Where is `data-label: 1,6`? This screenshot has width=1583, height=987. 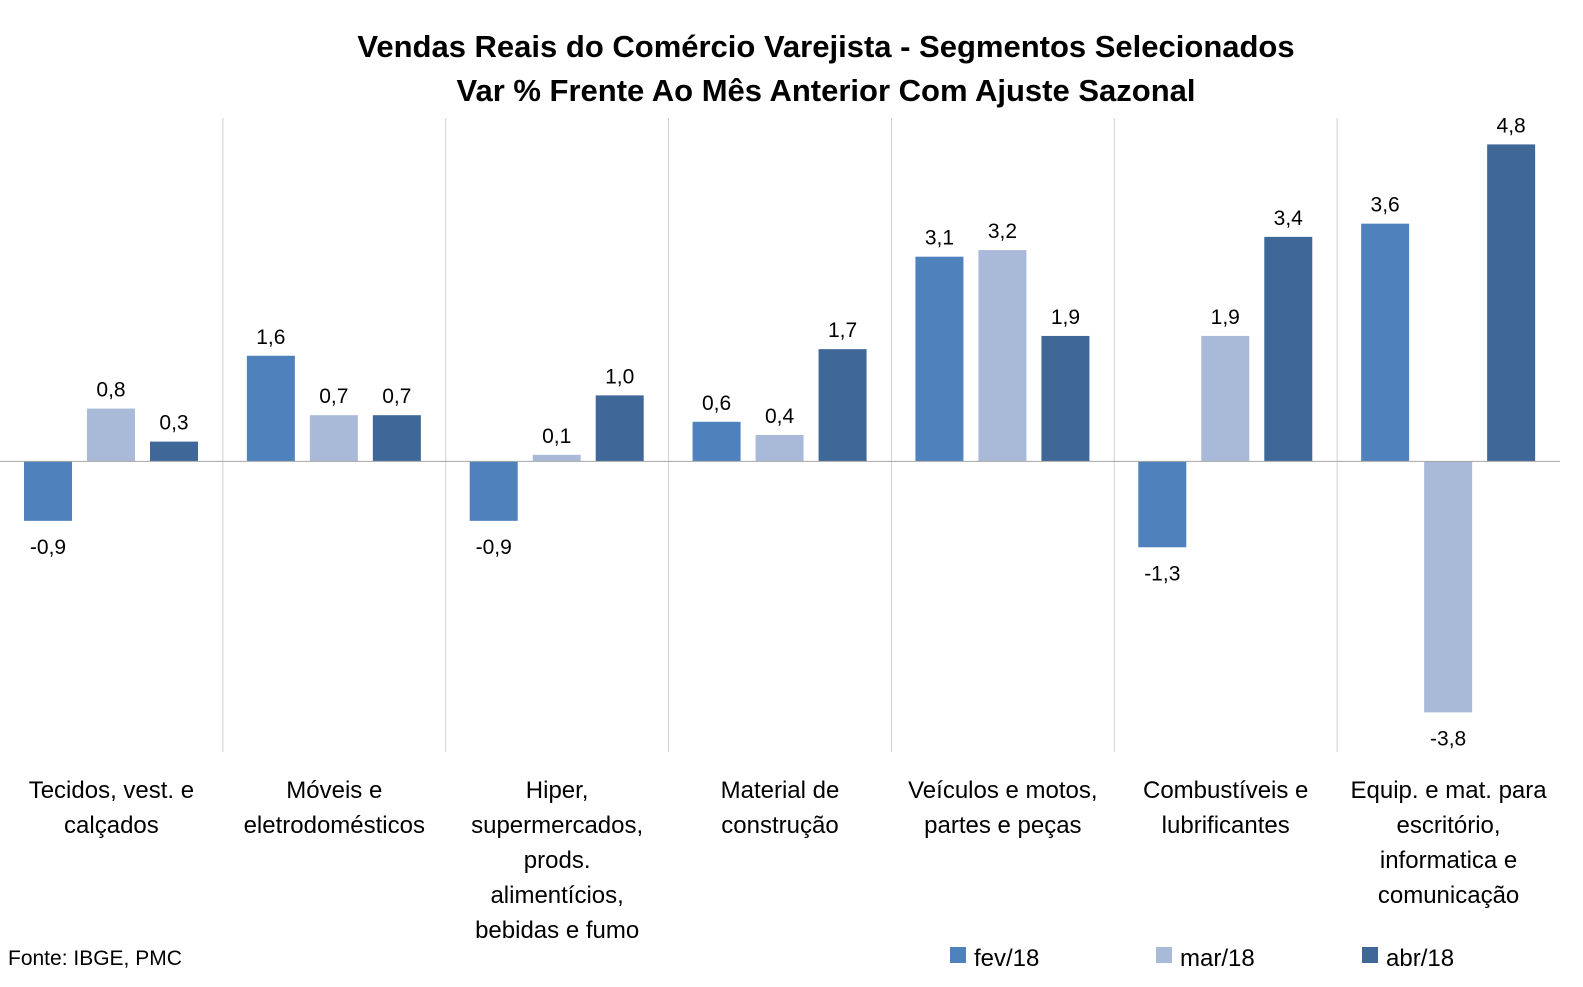 data-label: 1,6 is located at coordinates (270, 337).